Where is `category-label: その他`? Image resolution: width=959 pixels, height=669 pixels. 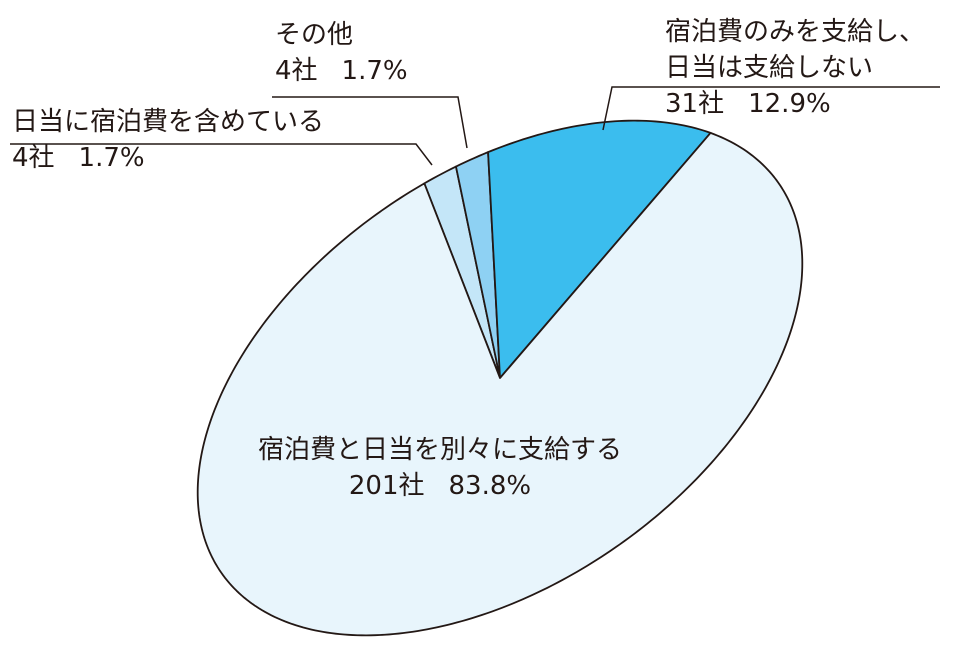 category-label: その他 is located at coordinates (314, 35).